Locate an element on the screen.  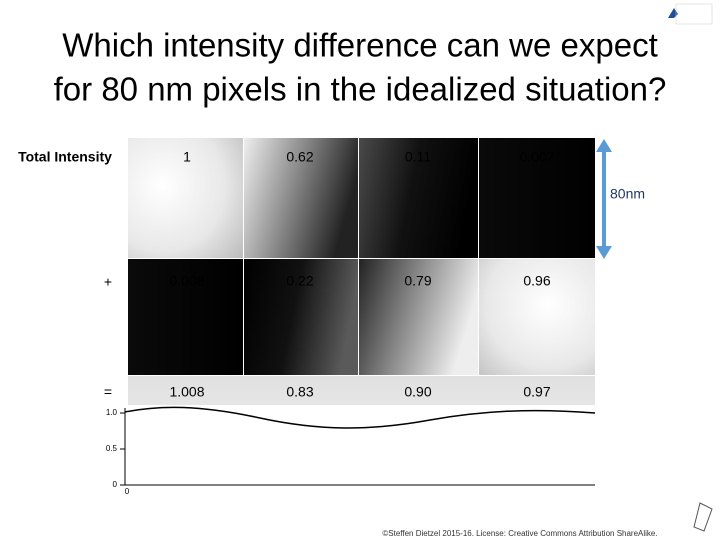
cell-value: 0.79 is located at coordinates (417, 281).